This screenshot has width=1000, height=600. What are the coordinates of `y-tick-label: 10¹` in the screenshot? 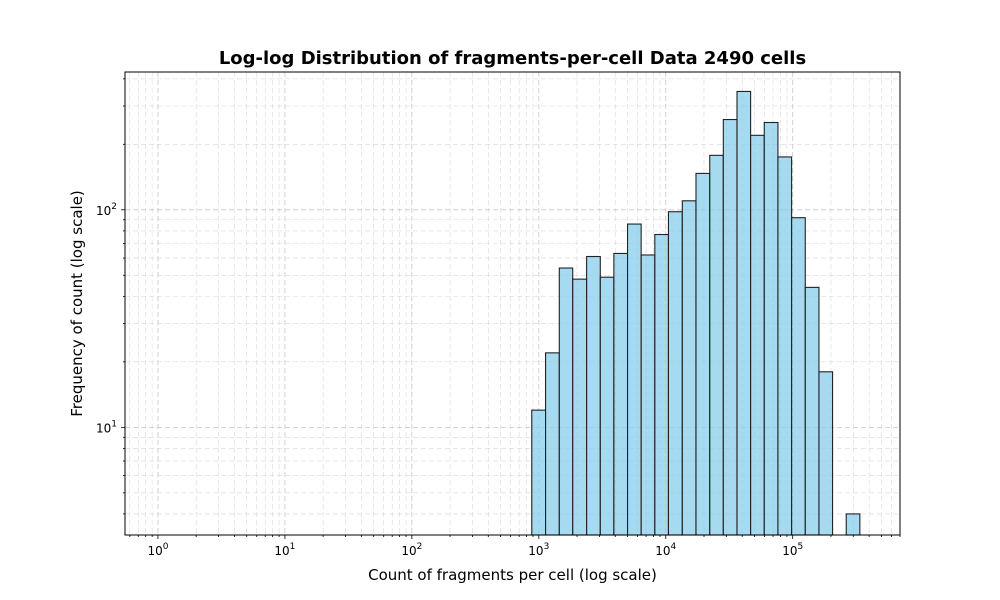 It's located at (106, 427).